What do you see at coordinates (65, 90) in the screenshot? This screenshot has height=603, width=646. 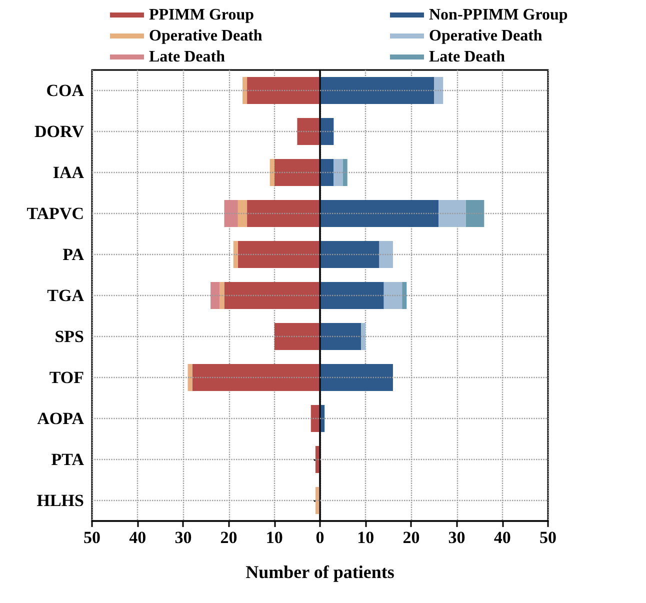 I see `y-tick-label: COA` at bounding box center [65, 90].